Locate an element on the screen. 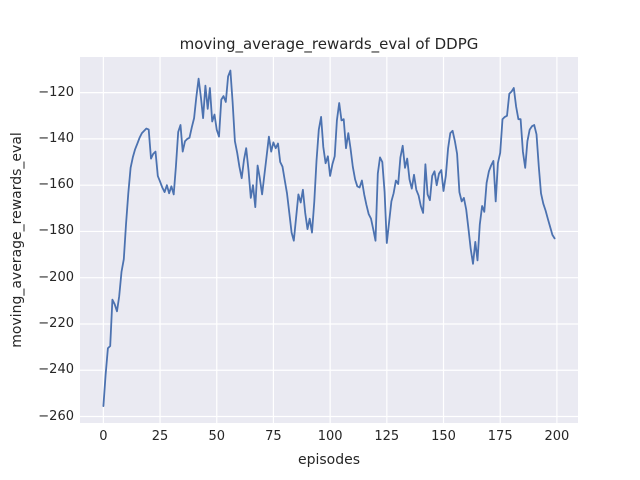 This screenshot has width=640, height=480. y-tick-label: −160 is located at coordinates (56, 185).